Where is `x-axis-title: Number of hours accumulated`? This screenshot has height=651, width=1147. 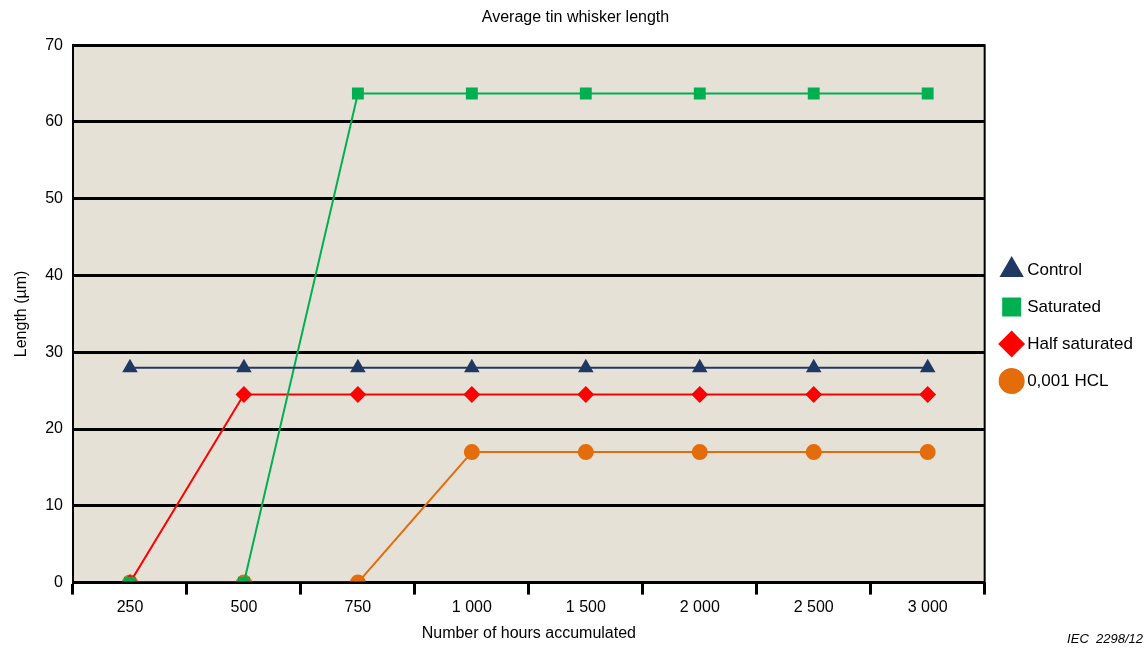
x-axis-title: Number of hours accumulated is located at coordinates (528, 632).